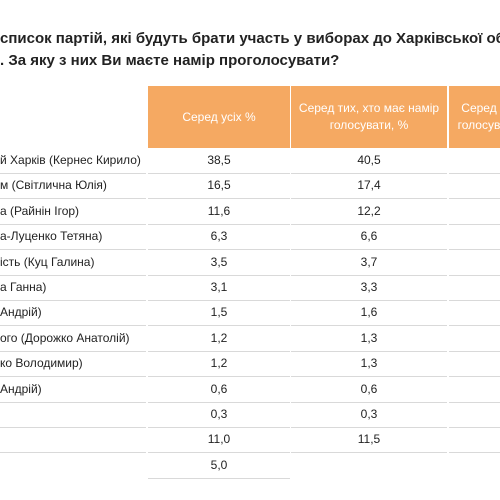 The height and width of the screenshot is (500, 500). I want to click on table-row: 0,3 0,3, so click(250, 415).